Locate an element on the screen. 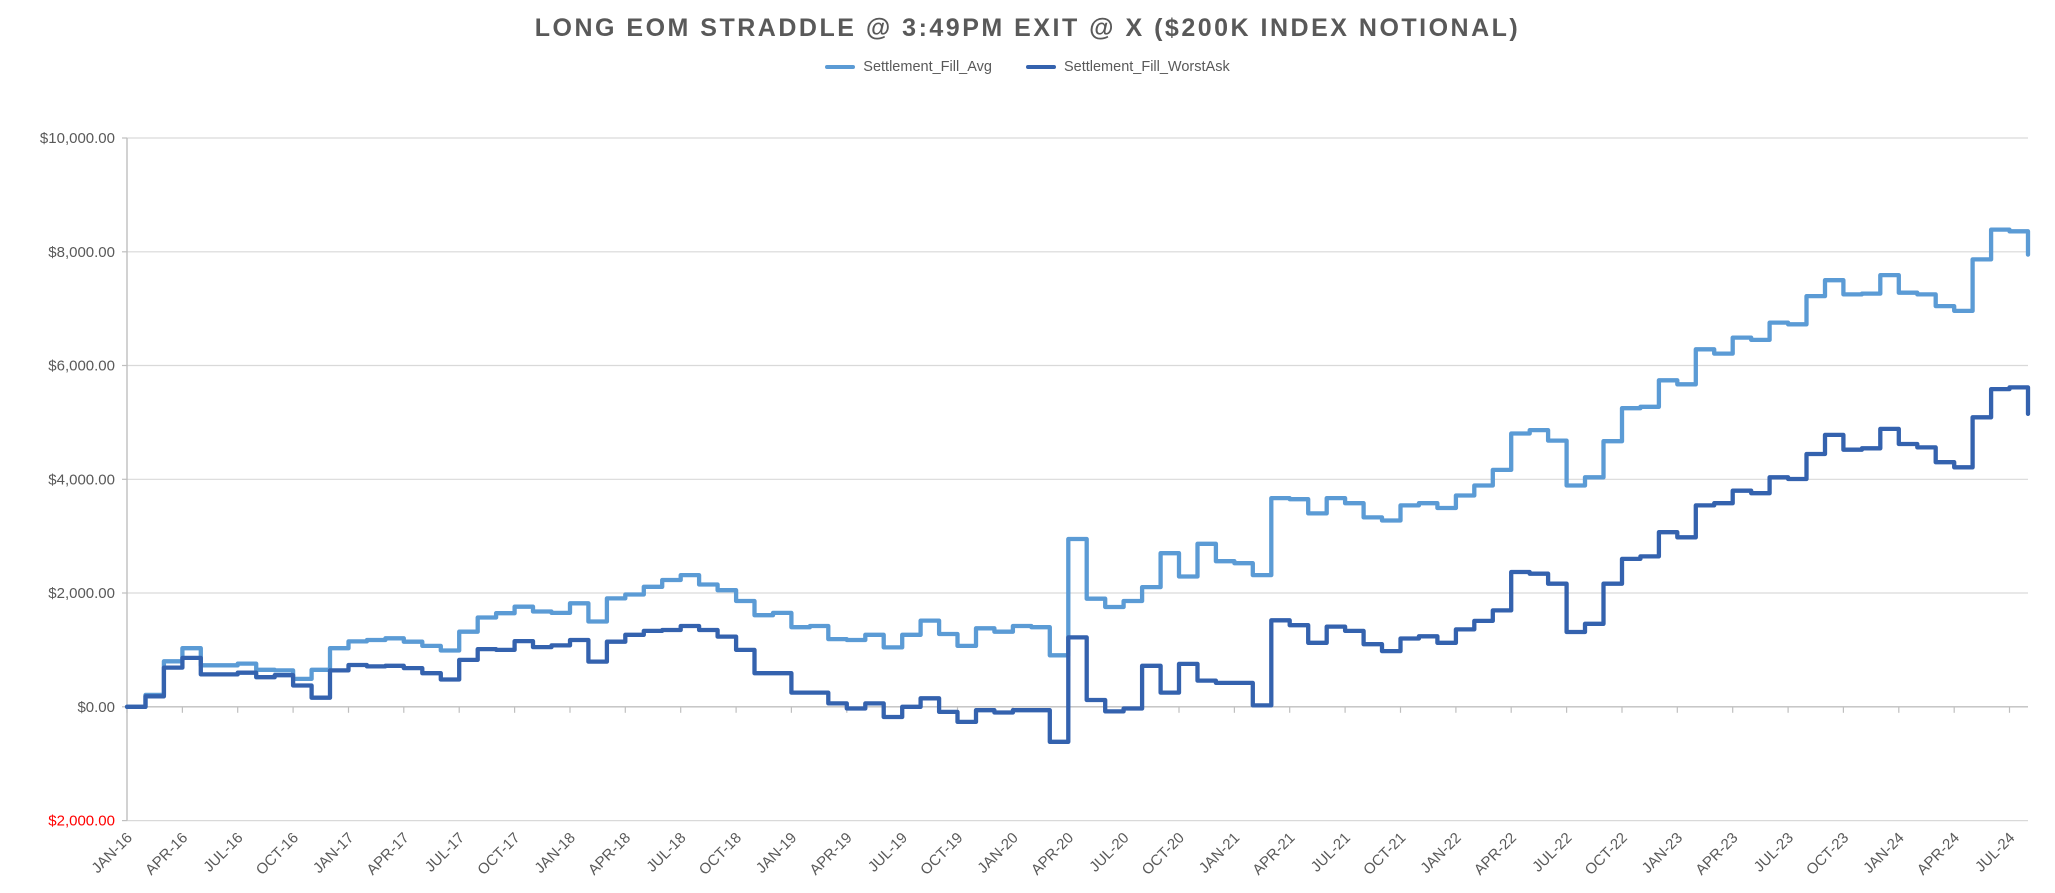  x-axis-label: APR-16 is located at coordinates (166, 853).